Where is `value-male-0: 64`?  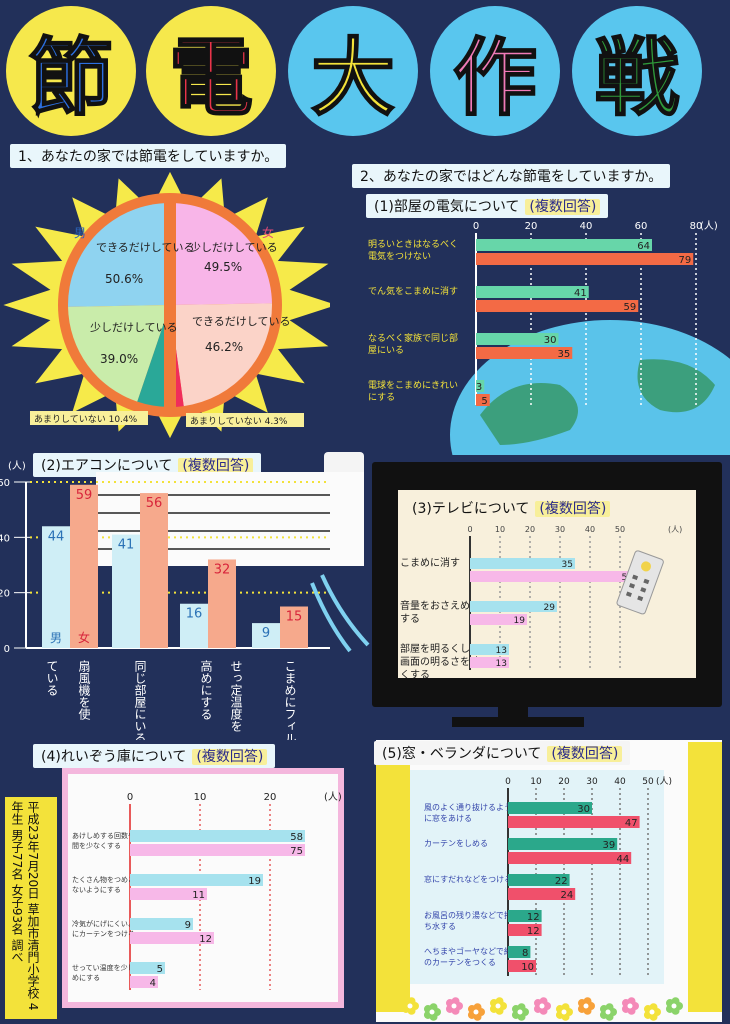 value-male-0: 64 is located at coordinates (643, 246).